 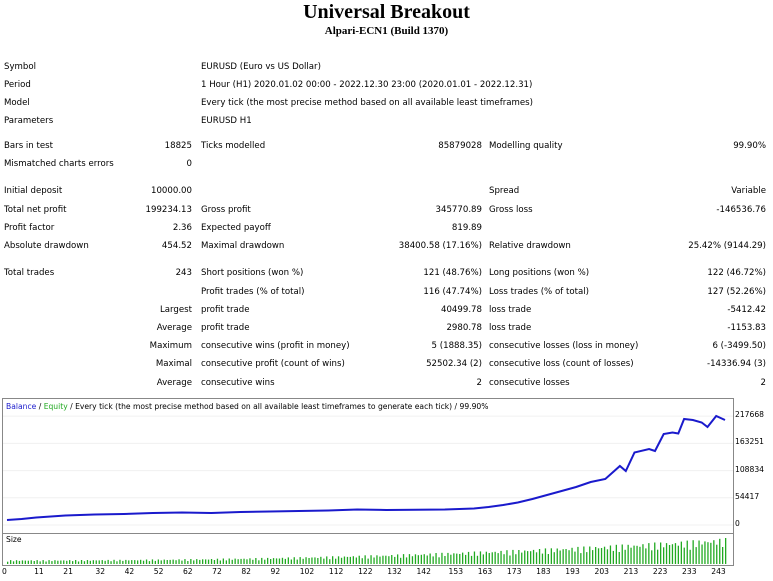 I want to click on quality-value: 99.90%, so click(x=749, y=146).